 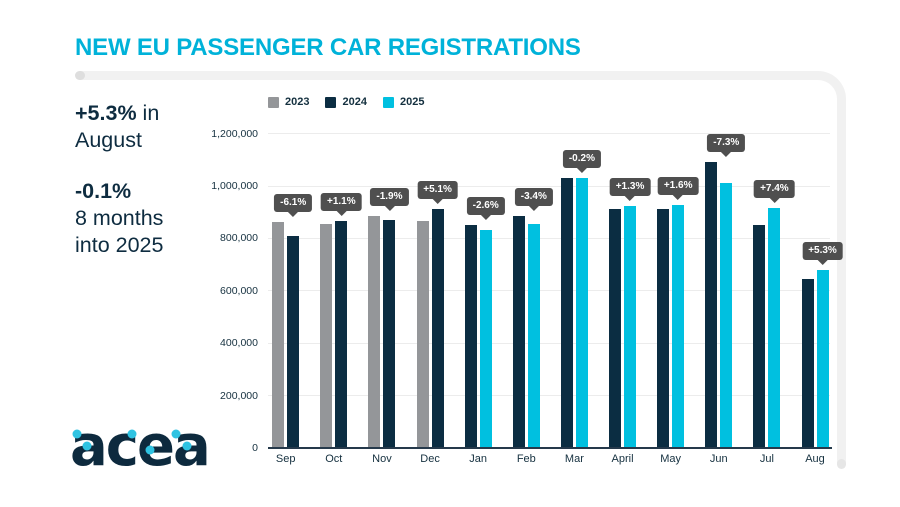 I want to click on change-badge-Oct: +1.1%, so click(x=341, y=202).